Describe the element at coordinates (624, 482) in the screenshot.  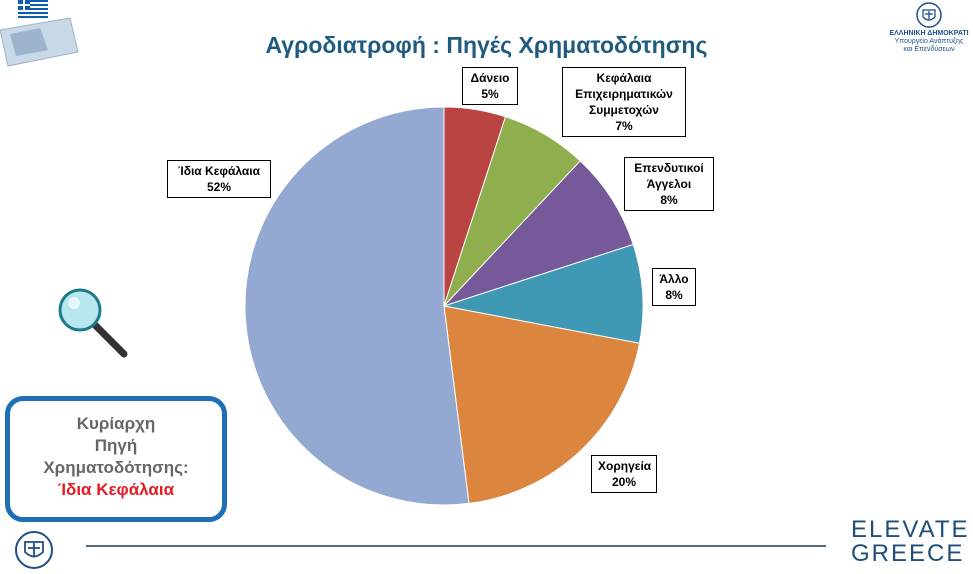
I see `pie-label-value: 20%` at that location.